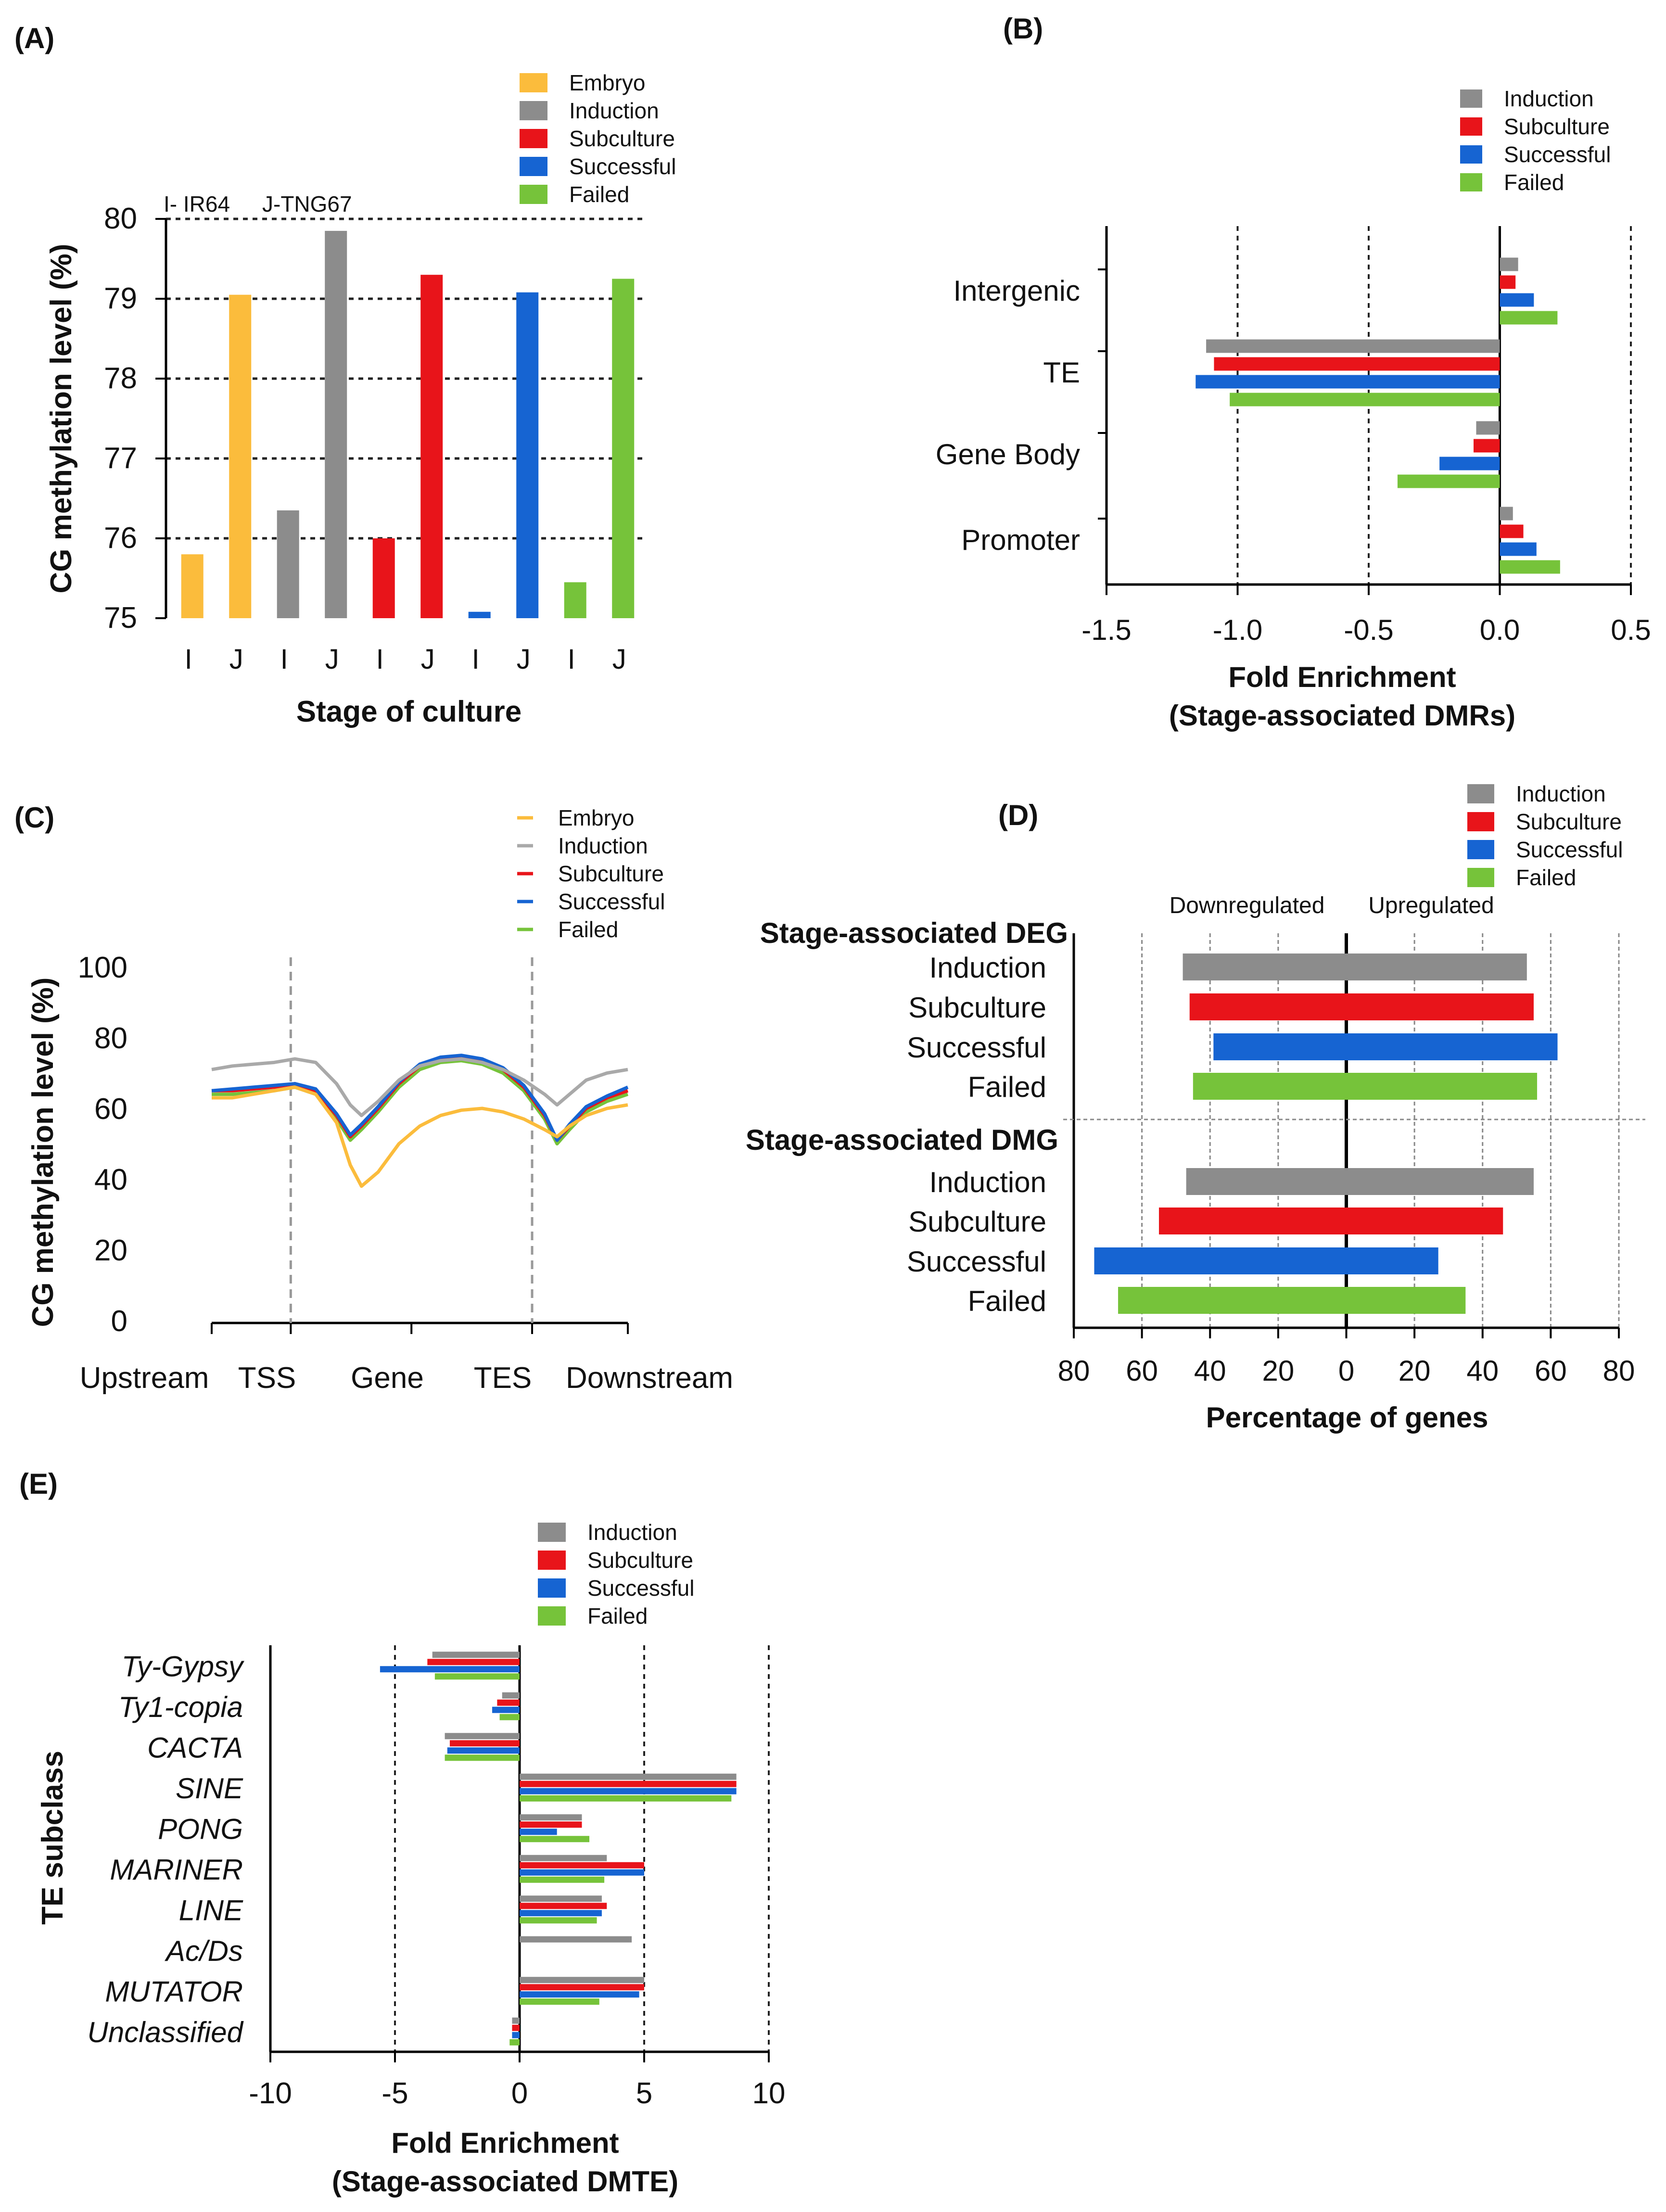 The image size is (1666, 2212). Describe the element at coordinates (1346, 1371) in the screenshot. I see `panel-d-xtick-label: 0` at that location.